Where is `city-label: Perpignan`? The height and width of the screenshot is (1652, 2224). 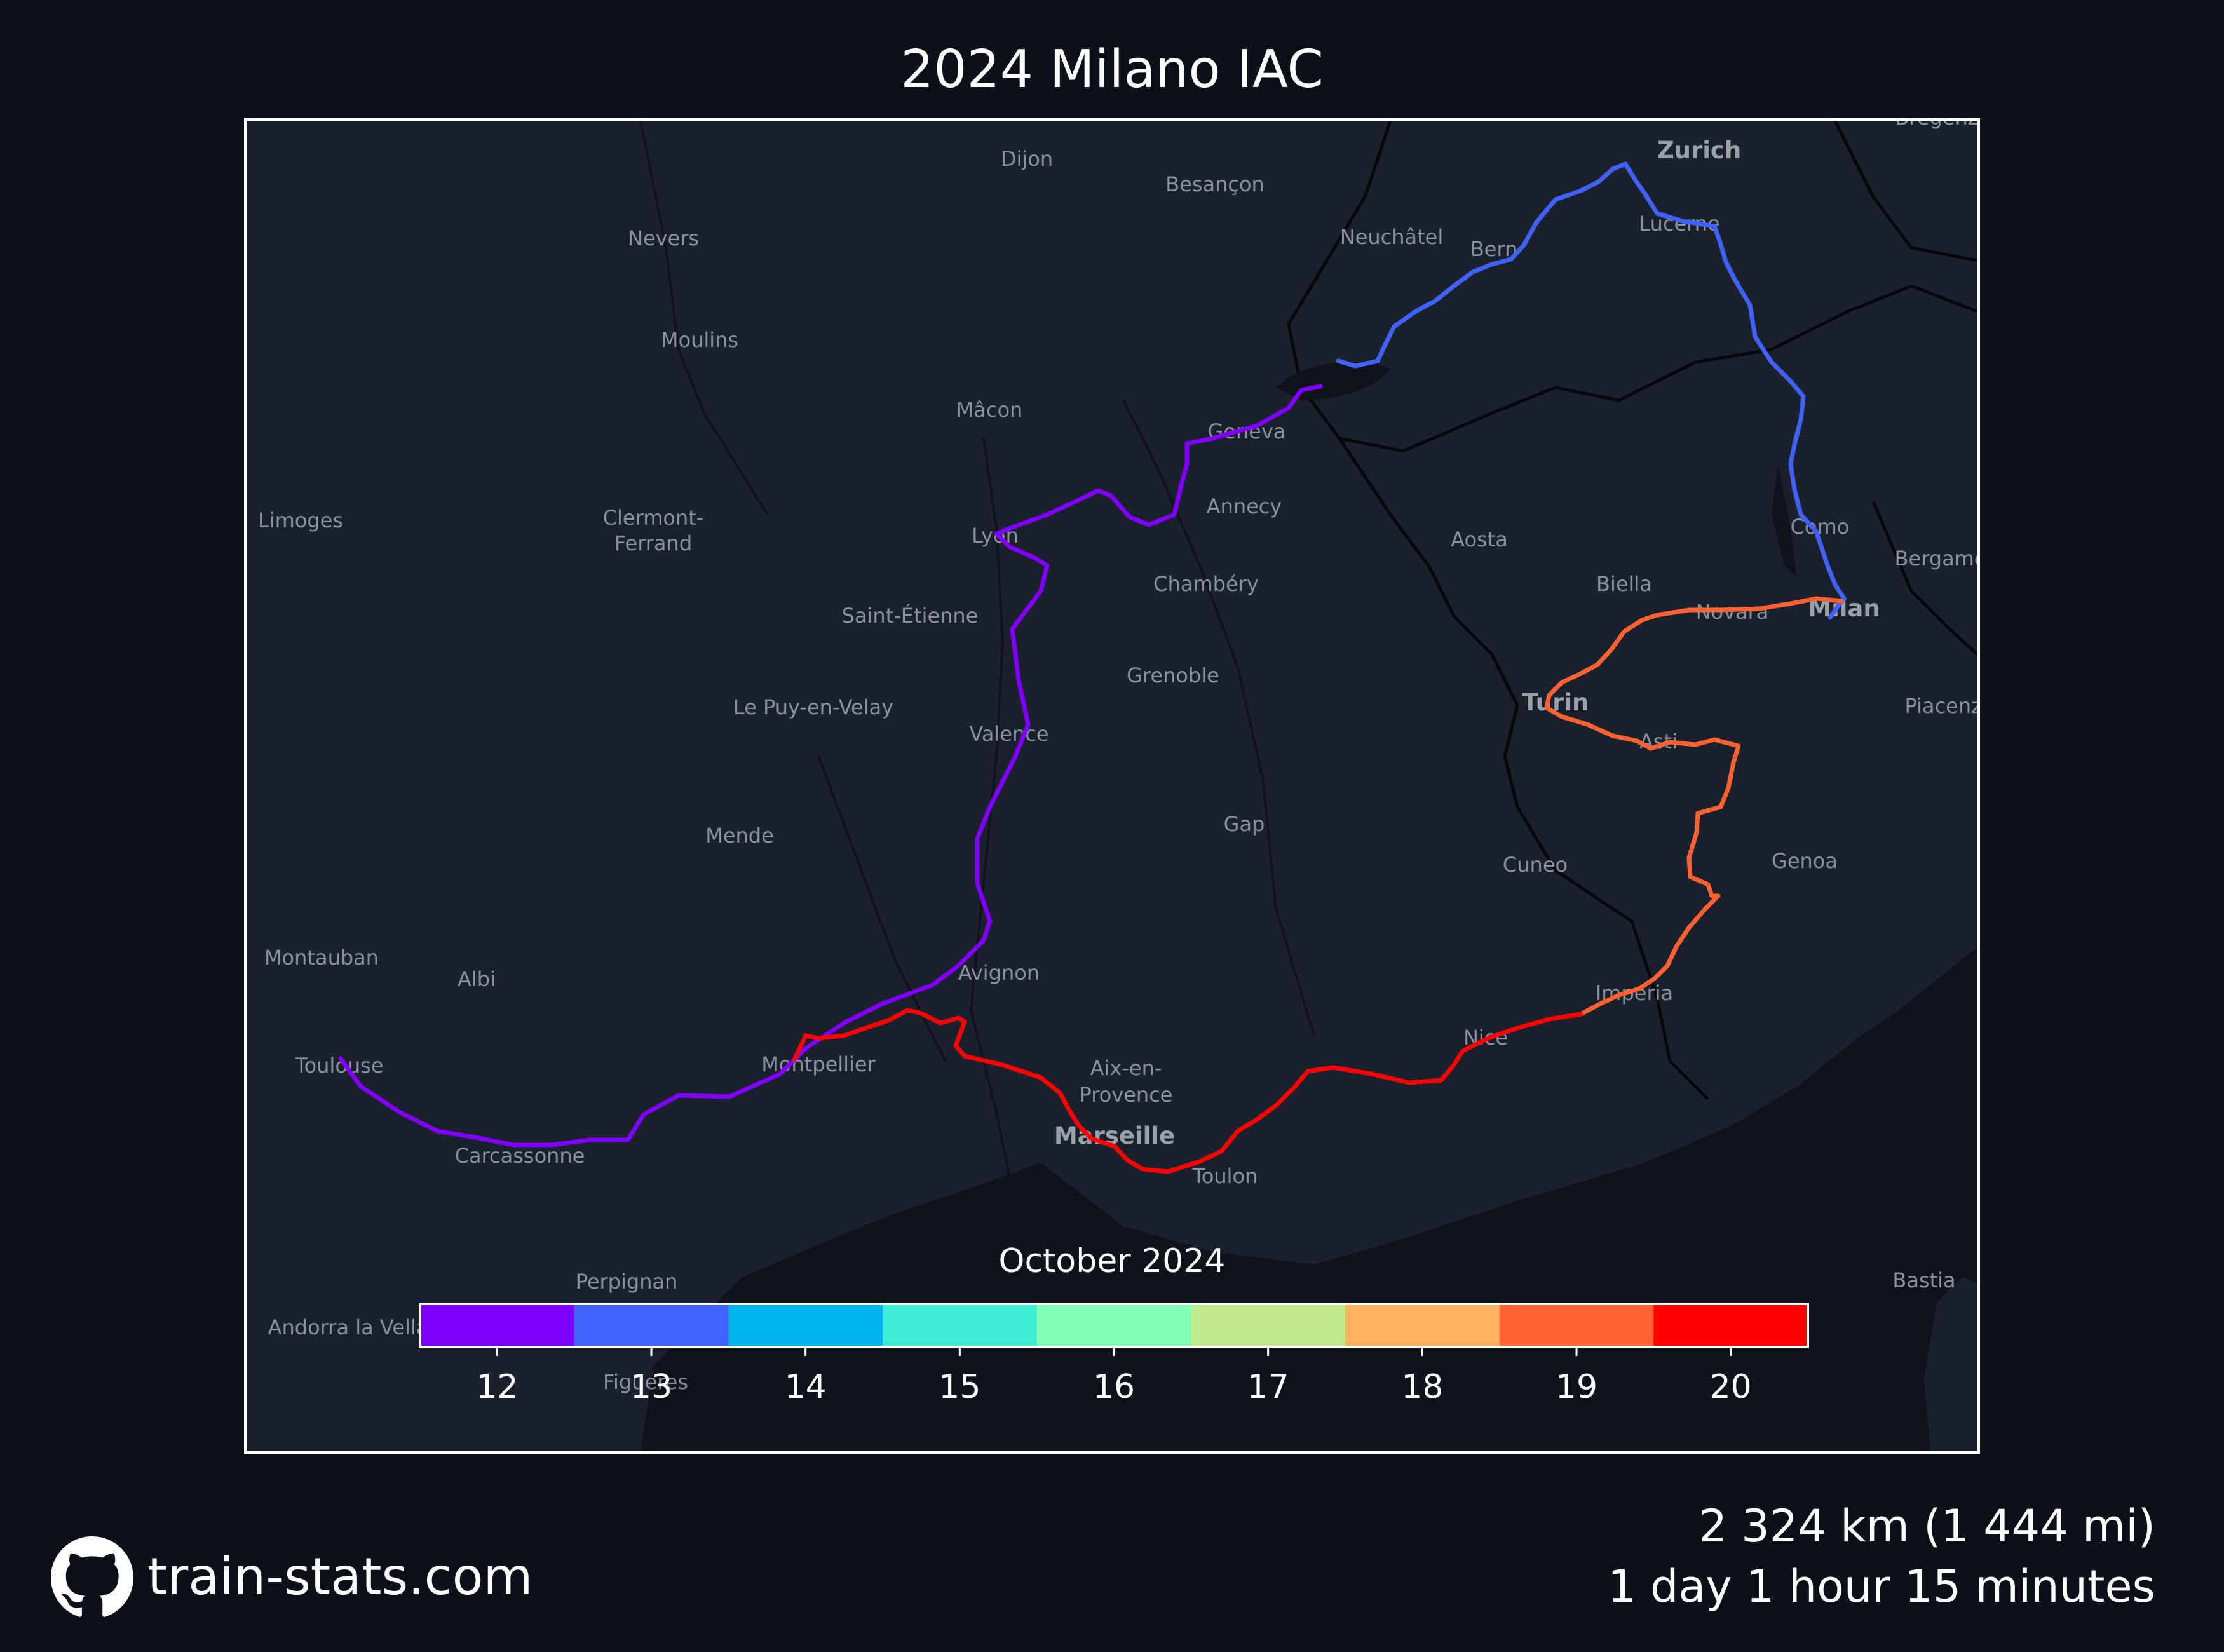
city-label: Perpignan is located at coordinates (627, 1282).